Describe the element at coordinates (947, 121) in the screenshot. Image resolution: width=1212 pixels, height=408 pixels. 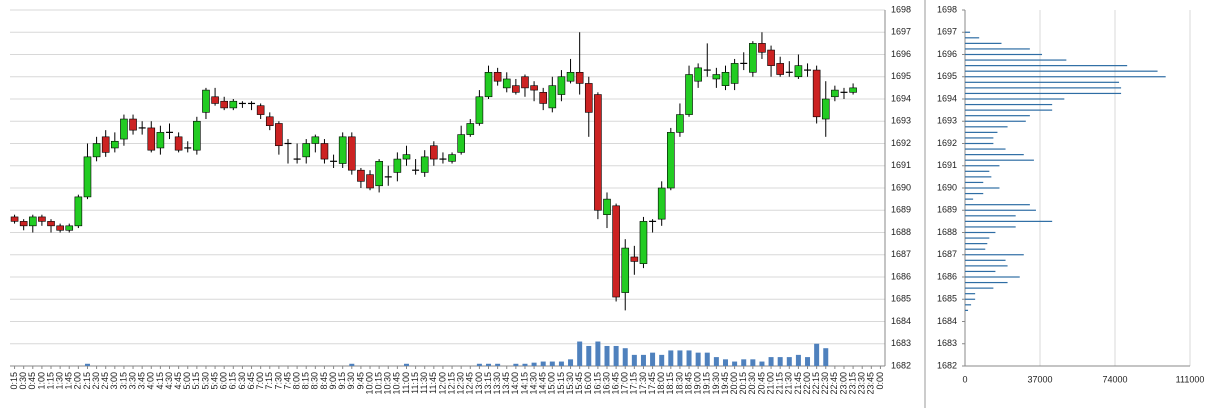
I see `y-tick-label: 1693` at that location.